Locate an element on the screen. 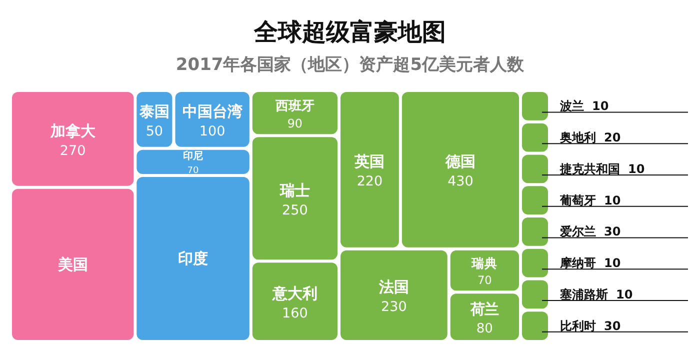 The height and width of the screenshot is (350, 700). category-label: 捷克共和国 is located at coordinates (589, 169).